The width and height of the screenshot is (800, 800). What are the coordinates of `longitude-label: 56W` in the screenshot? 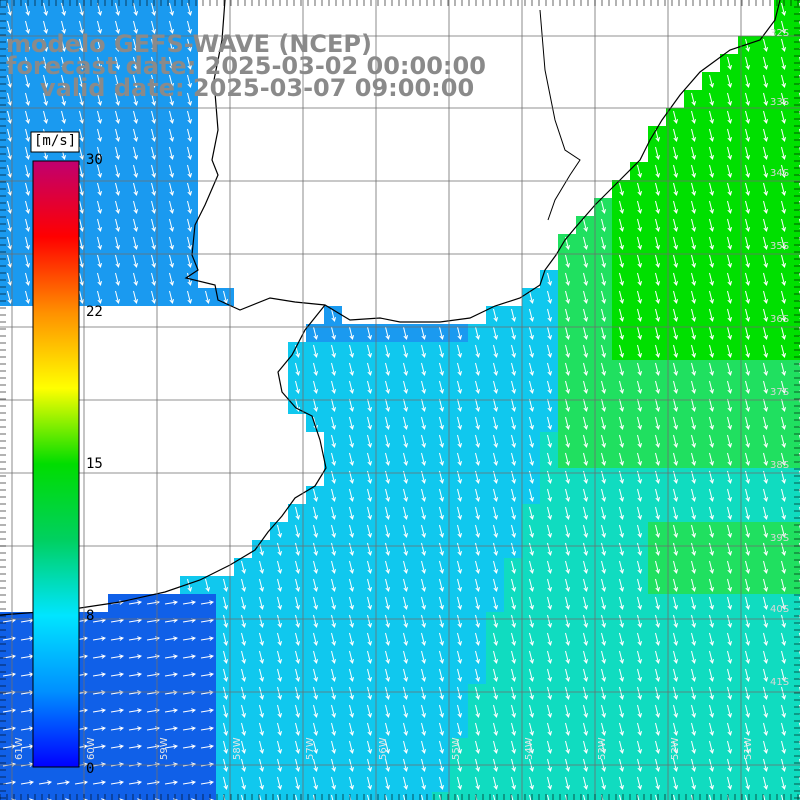 It's located at (383, 748).